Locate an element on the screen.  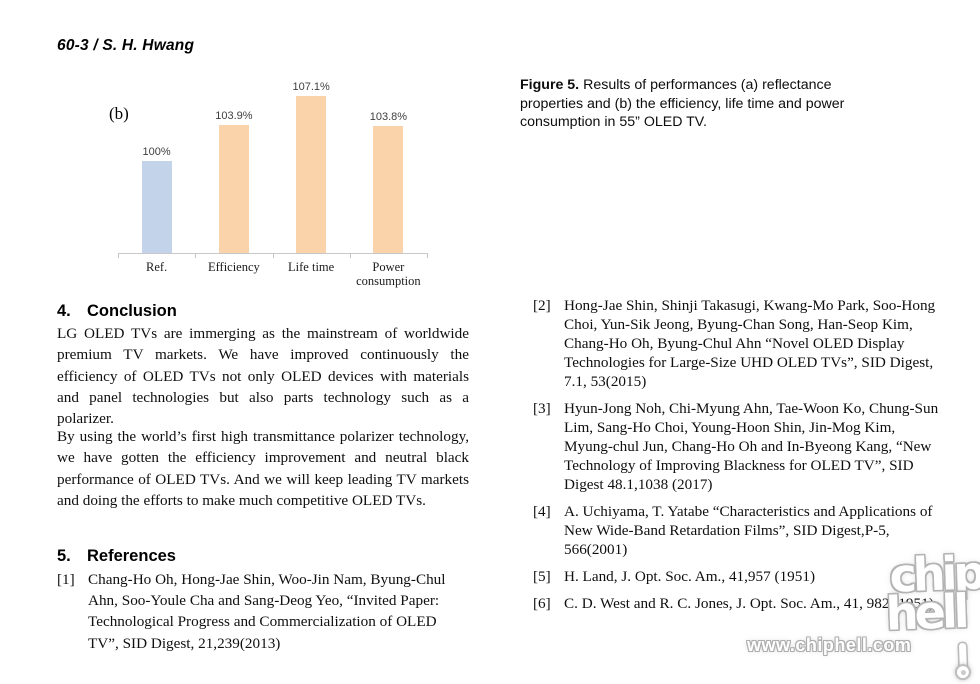
references-heading-number: 5. is located at coordinates (64, 556).